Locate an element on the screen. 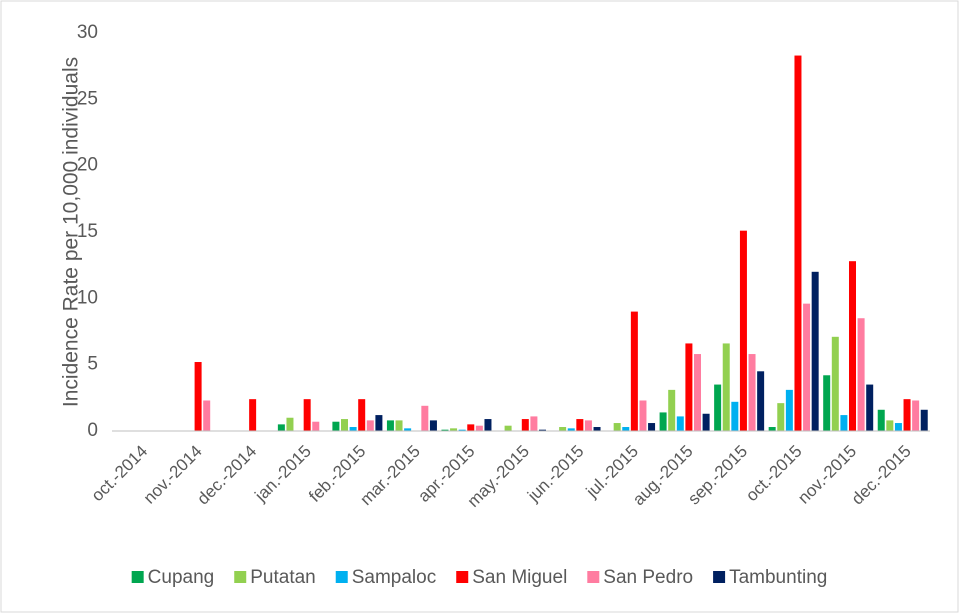  y-tick-label: 10 is located at coordinates (87, 297).